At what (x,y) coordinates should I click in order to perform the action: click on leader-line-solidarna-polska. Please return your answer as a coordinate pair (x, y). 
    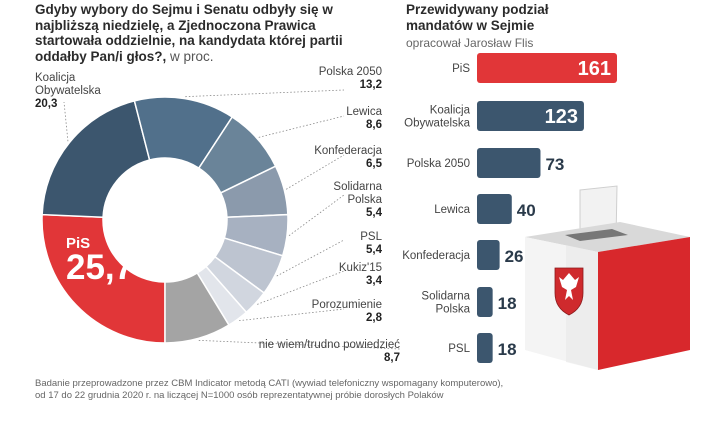
    Looking at the image, I should click on (316, 215).